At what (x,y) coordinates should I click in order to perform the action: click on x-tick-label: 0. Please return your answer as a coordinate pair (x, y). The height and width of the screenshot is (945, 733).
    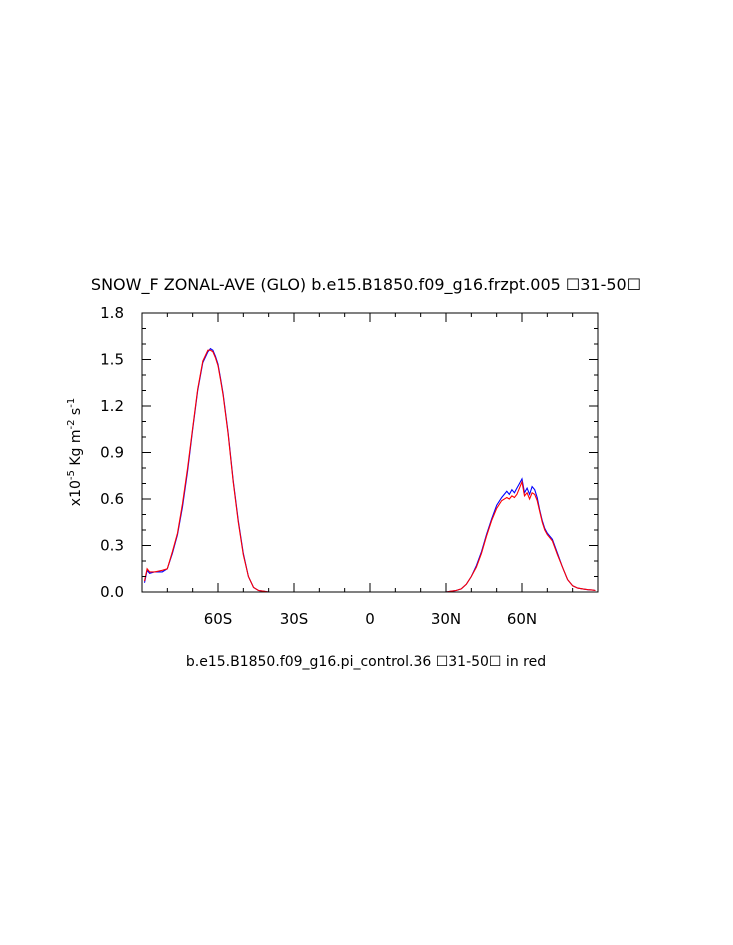
    Looking at the image, I should click on (370, 619).